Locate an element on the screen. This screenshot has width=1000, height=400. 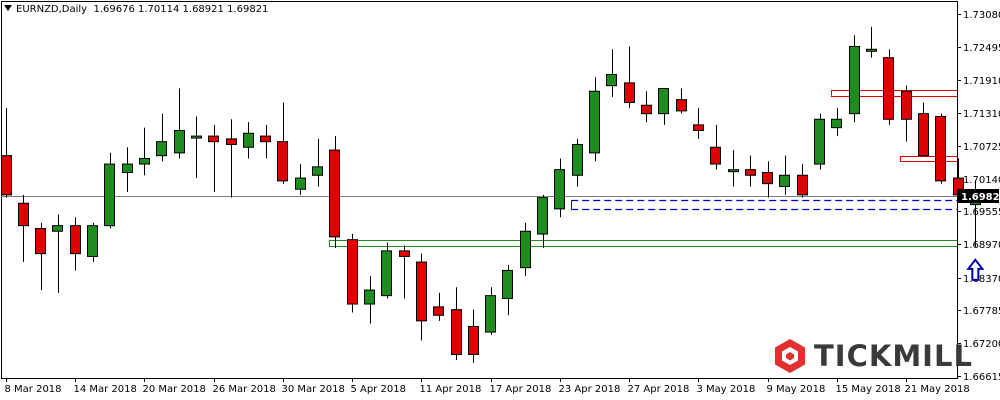
y-tick-label: 1.67200 is located at coordinates (981, 344).